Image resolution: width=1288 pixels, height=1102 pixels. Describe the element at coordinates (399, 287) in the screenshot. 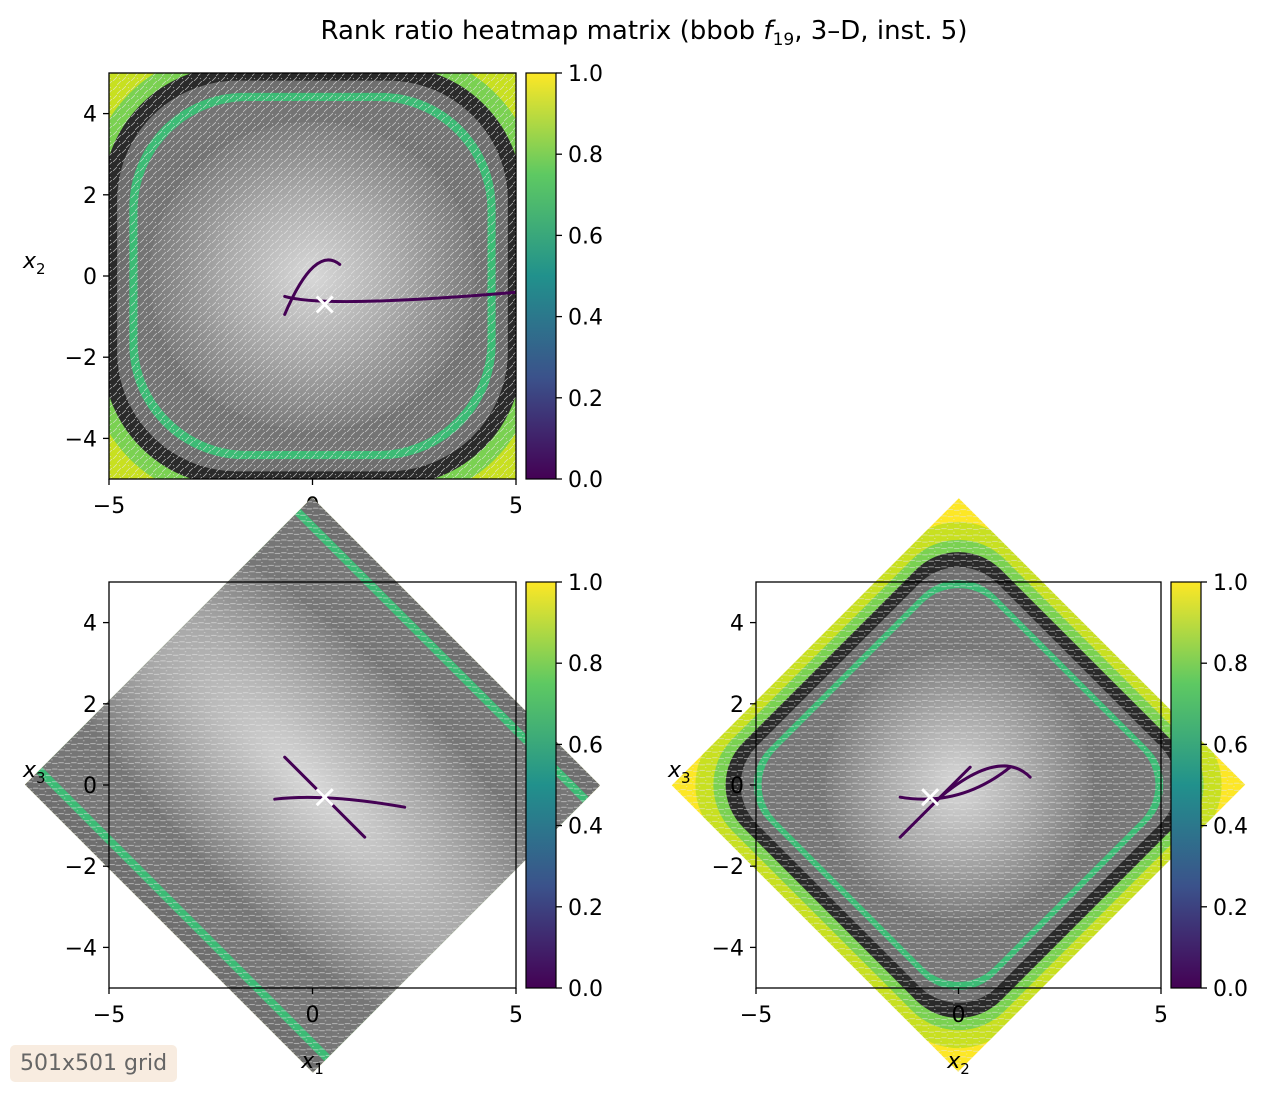

I see `low-rank-streaks` at that location.